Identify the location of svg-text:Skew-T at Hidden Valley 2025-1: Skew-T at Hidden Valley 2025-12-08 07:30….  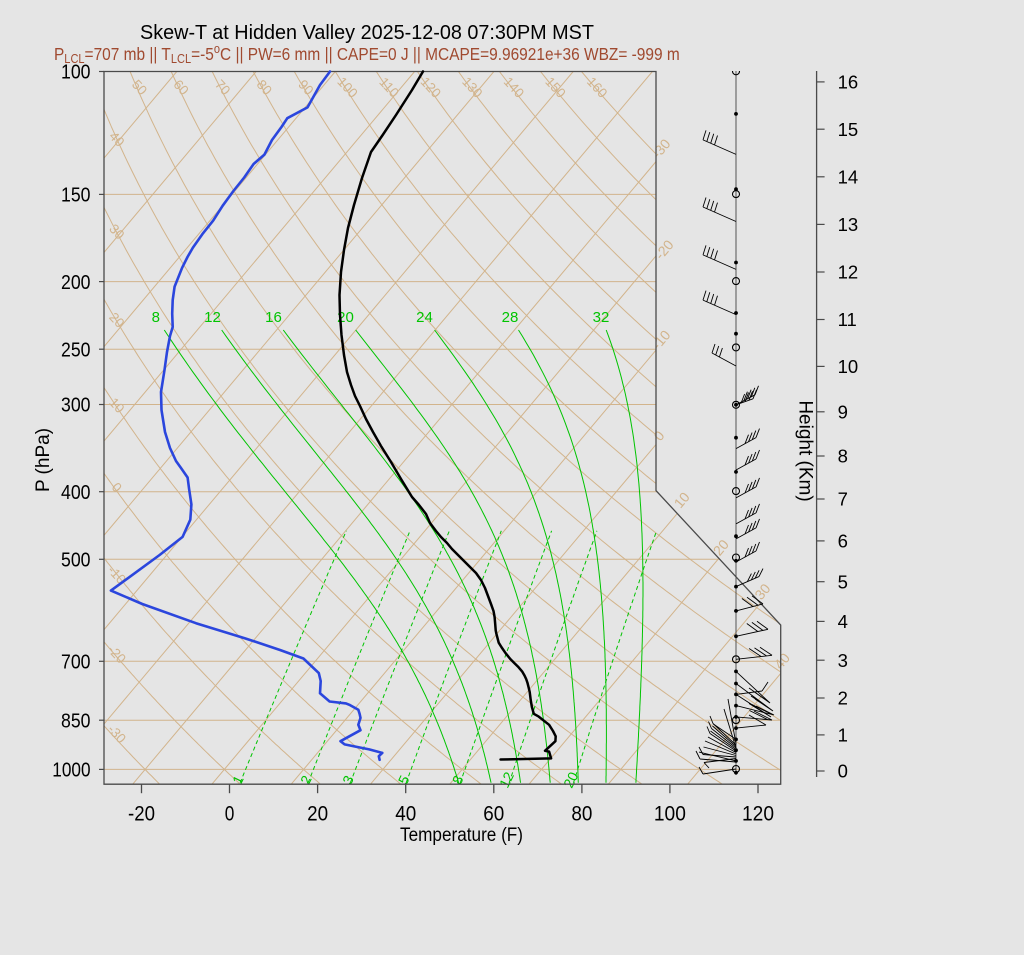
(367, 32).